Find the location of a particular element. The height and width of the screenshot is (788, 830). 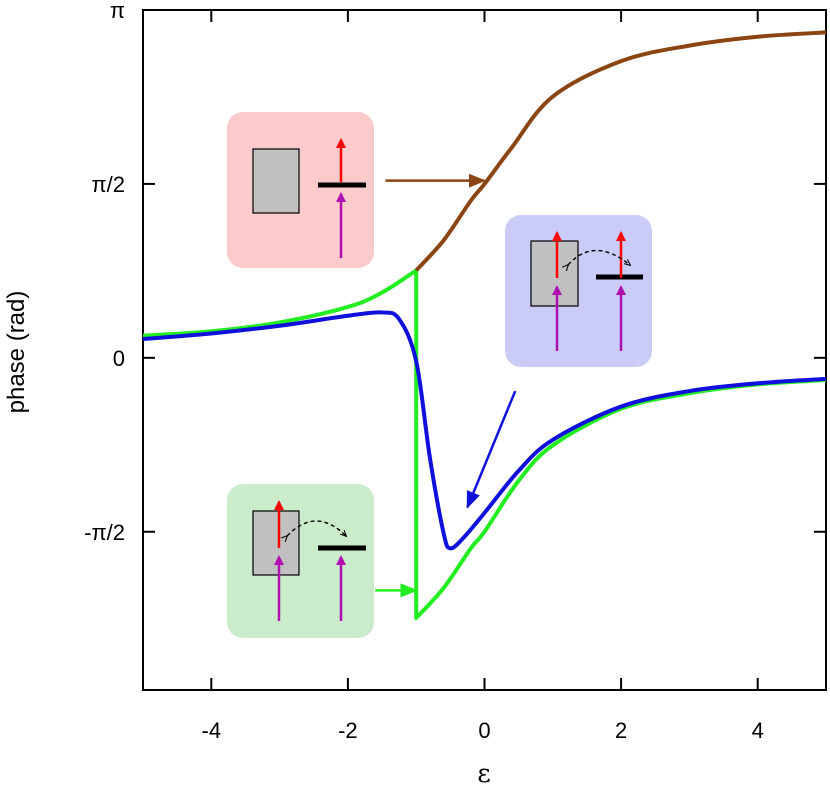

x-axis-label: ε is located at coordinates (483, 773).